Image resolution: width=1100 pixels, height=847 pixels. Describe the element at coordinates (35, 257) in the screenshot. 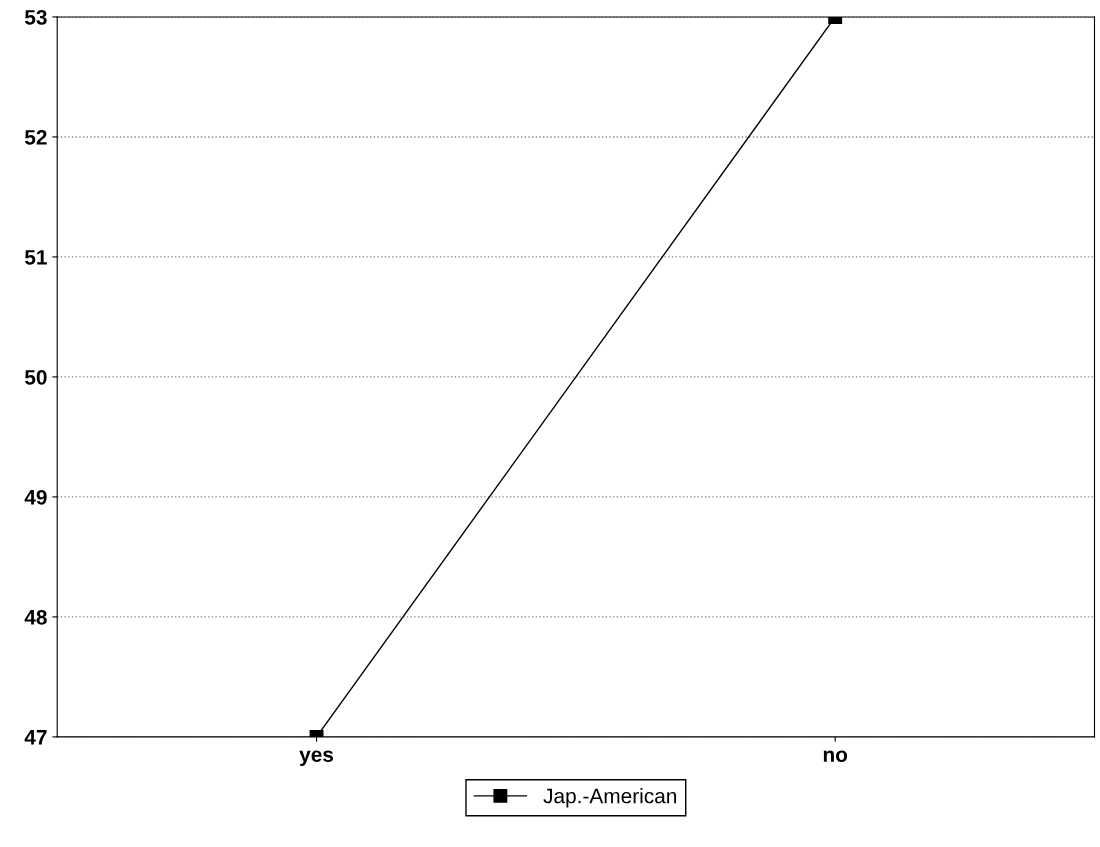

I see `y-tick-label: 51` at that location.